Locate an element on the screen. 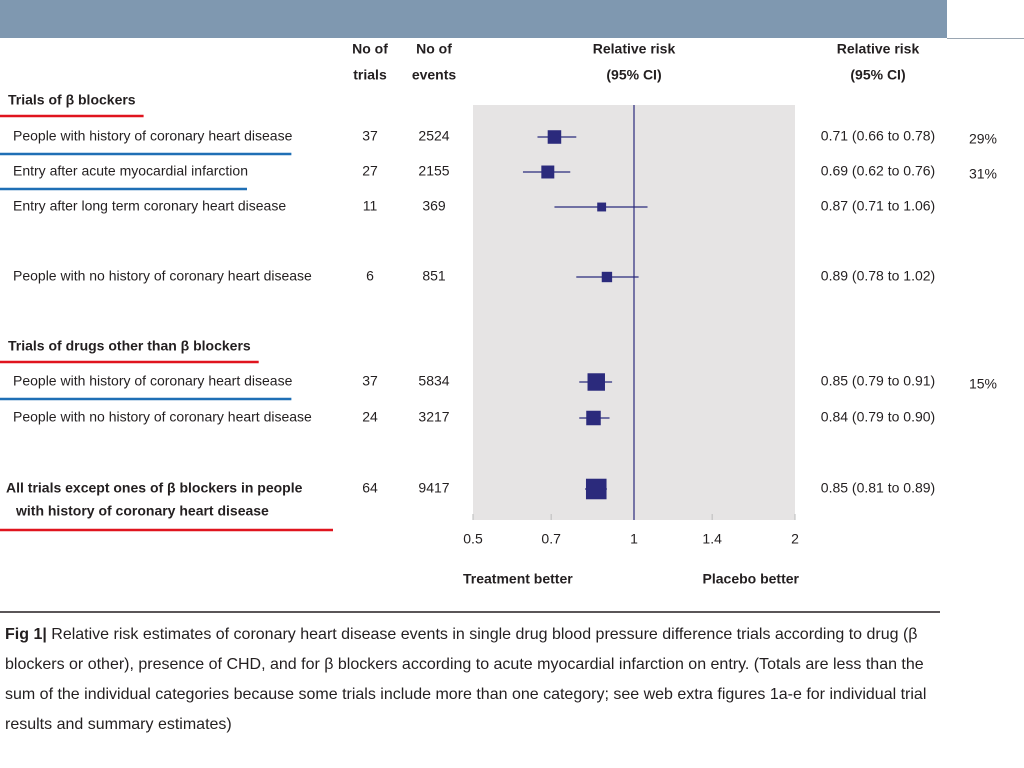 The height and width of the screenshot is (768, 1024). events: 2155 is located at coordinates (433, 171).